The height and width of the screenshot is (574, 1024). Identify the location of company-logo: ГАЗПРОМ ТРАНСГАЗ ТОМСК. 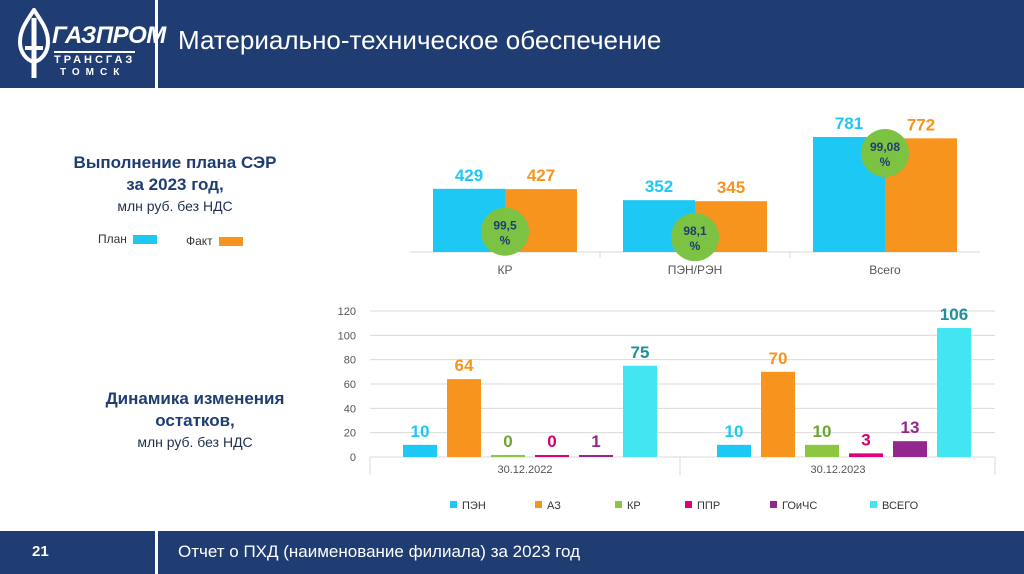
(83, 44).